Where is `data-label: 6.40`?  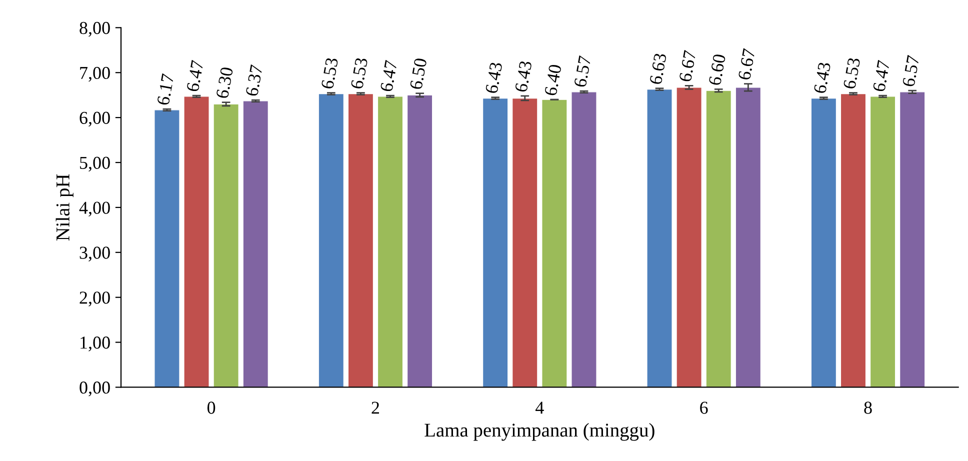
data-label: 6.40 is located at coordinates (553, 80).